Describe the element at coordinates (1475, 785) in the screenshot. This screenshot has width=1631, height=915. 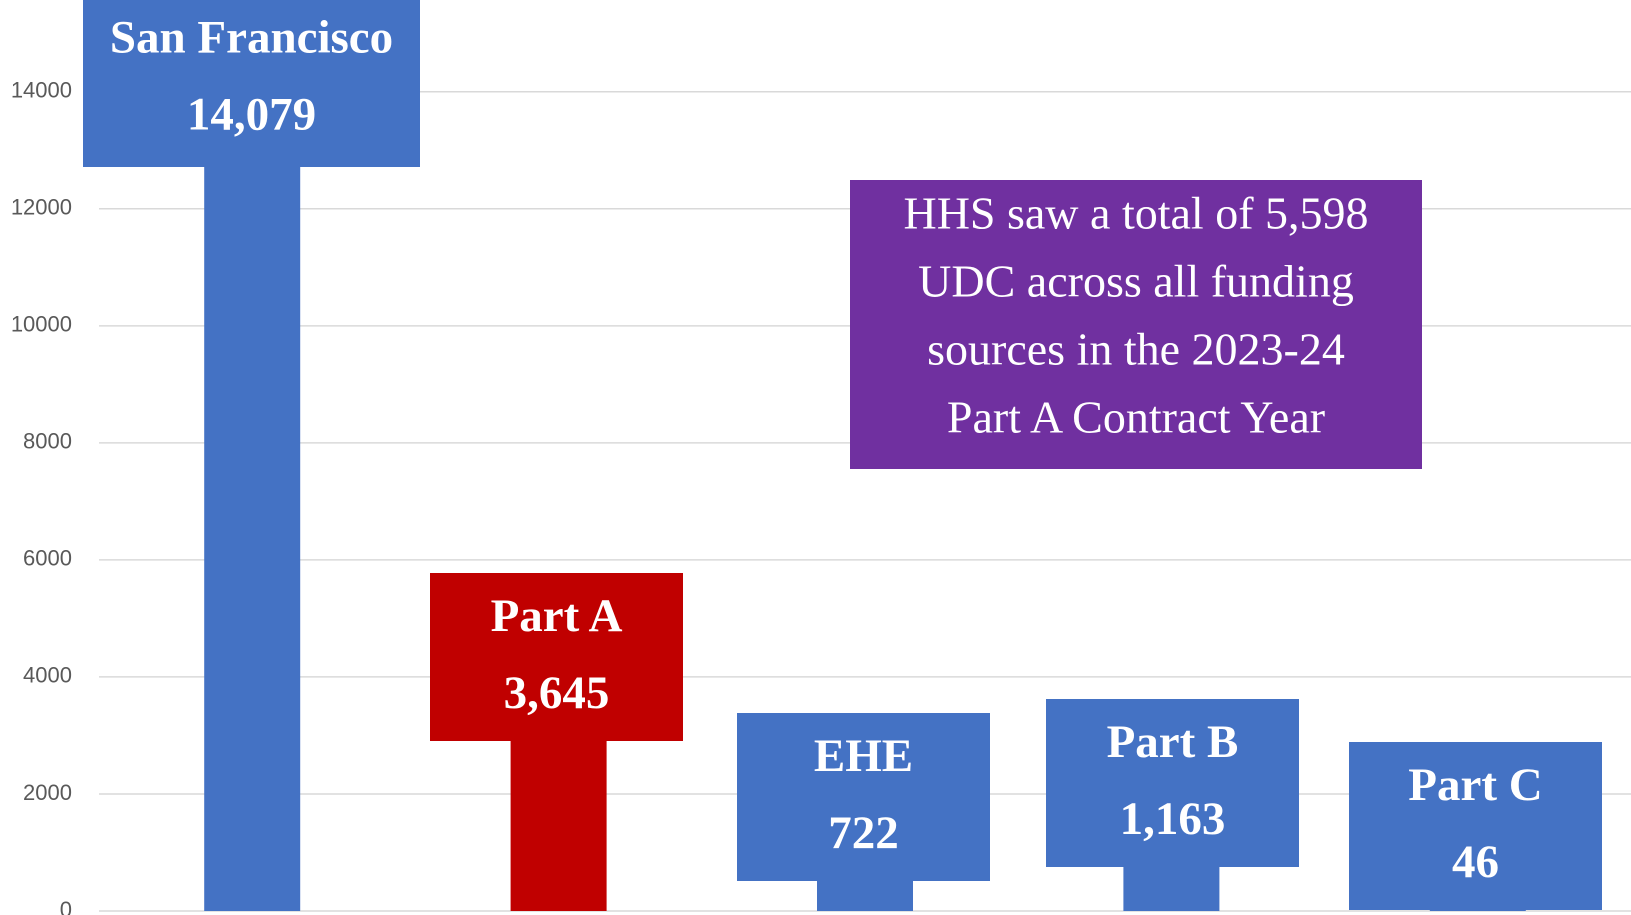
I see `category-label: Part C` at that location.